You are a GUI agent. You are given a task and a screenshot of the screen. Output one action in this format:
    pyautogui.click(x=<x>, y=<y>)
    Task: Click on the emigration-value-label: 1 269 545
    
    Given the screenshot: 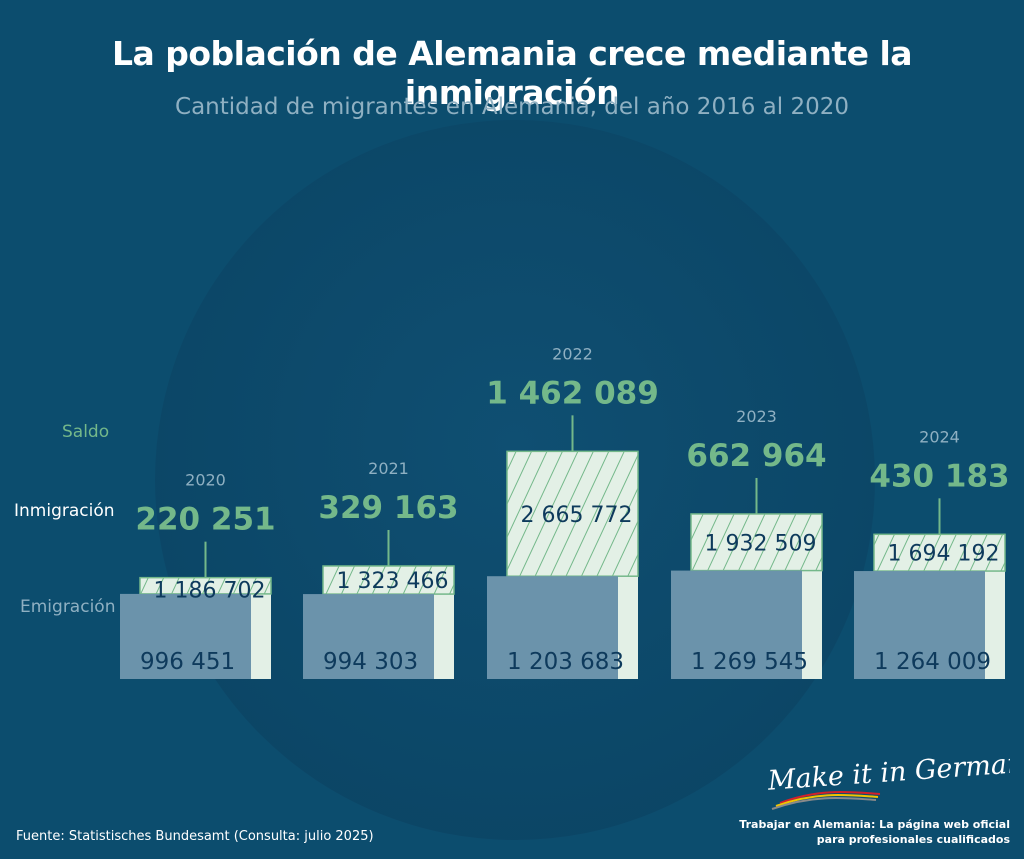 What is the action you would take?
    pyautogui.click(x=749, y=662)
    